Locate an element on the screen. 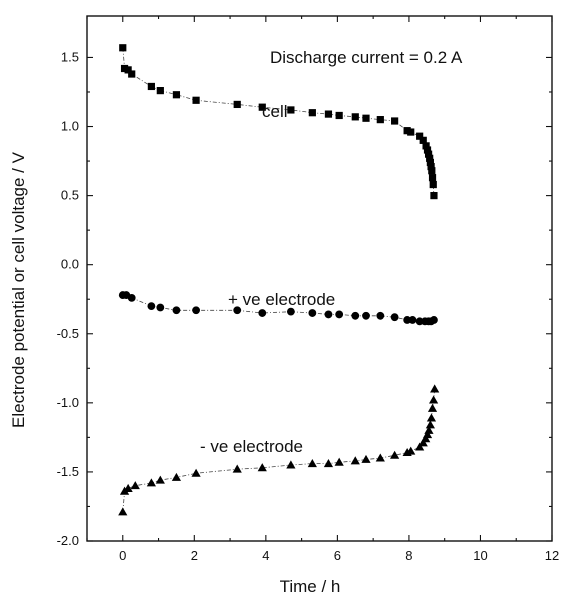 The image size is (565, 601). y-tick-label: -0.5 is located at coordinates (68, 333).